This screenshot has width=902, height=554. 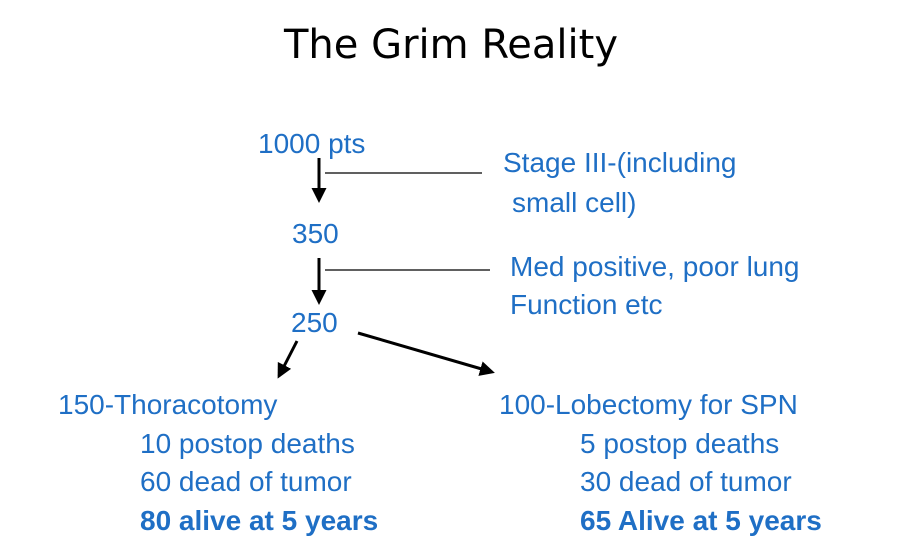 What do you see at coordinates (680, 443) in the screenshot?
I see `right-branch-item: 5 postop deaths` at bounding box center [680, 443].